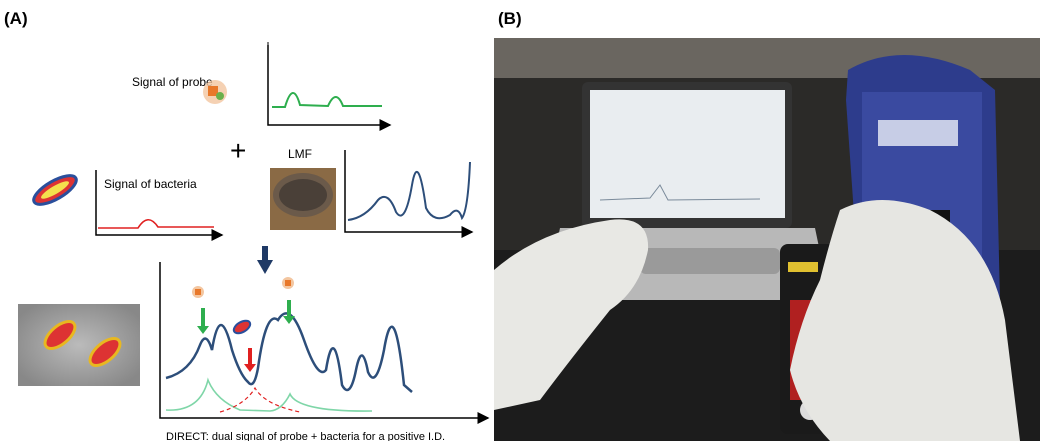 The height and width of the screenshot is (446, 1040). Describe the element at coordinates (300, 154) in the screenshot. I see `lmf-label: LMF` at that location.